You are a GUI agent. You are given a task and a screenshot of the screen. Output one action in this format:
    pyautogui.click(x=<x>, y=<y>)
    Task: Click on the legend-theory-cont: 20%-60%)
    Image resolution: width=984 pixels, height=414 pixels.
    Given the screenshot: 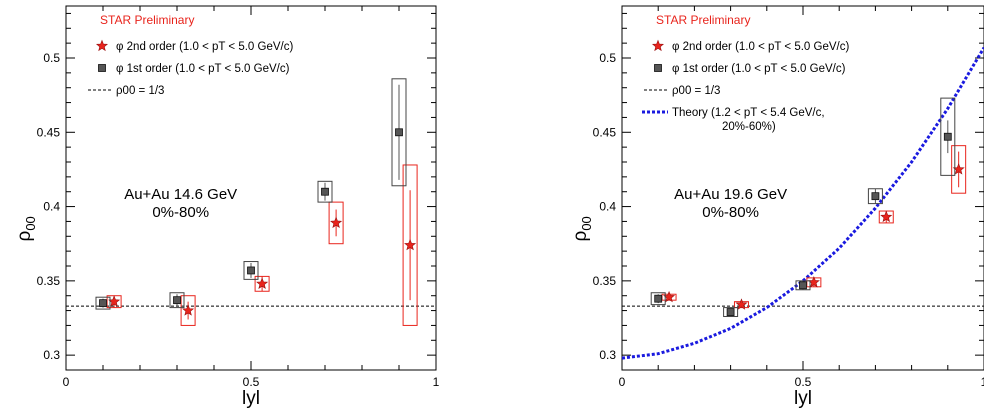 What is the action you would take?
    pyautogui.click(x=749, y=127)
    